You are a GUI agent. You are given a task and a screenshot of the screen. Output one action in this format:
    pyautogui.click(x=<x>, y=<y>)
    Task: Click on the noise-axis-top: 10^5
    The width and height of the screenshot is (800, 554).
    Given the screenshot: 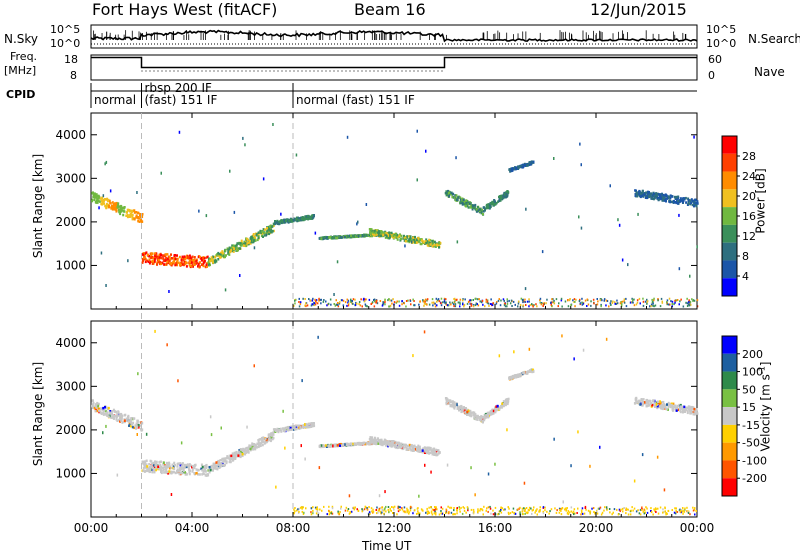 What is the action you would take?
    pyautogui.click(x=65, y=29)
    